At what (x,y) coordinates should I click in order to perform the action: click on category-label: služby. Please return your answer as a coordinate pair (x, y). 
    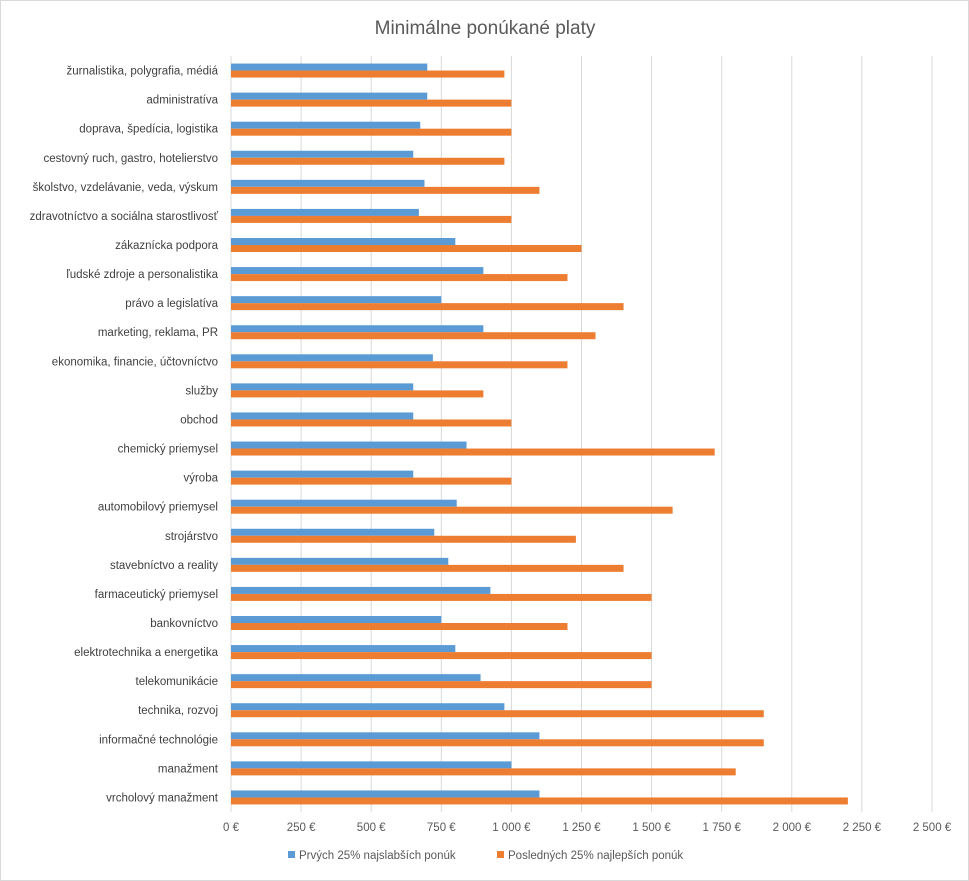
    Looking at the image, I should click on (201, 391).